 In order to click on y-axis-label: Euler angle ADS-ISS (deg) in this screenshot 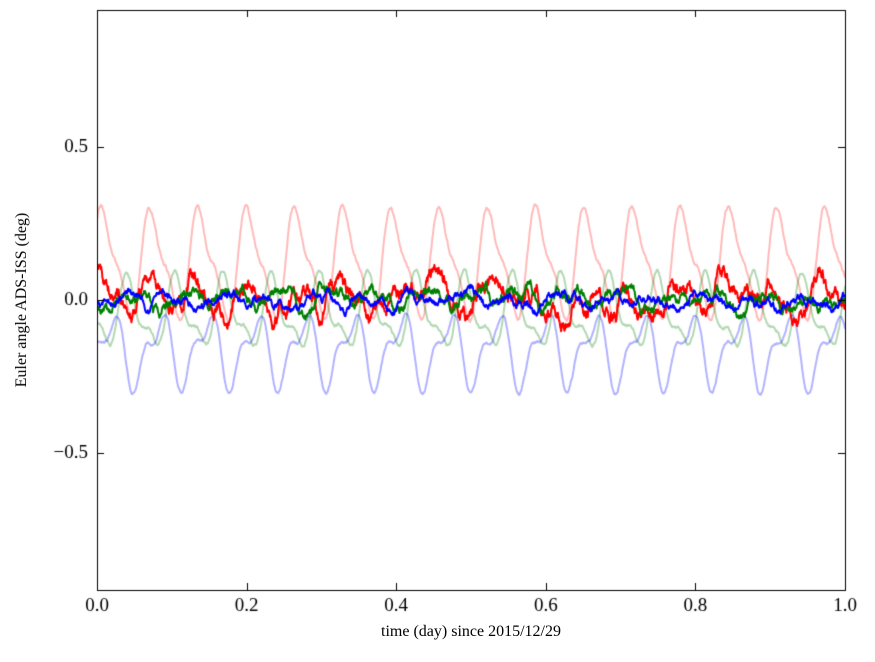, I will do `click(21, 300)`.